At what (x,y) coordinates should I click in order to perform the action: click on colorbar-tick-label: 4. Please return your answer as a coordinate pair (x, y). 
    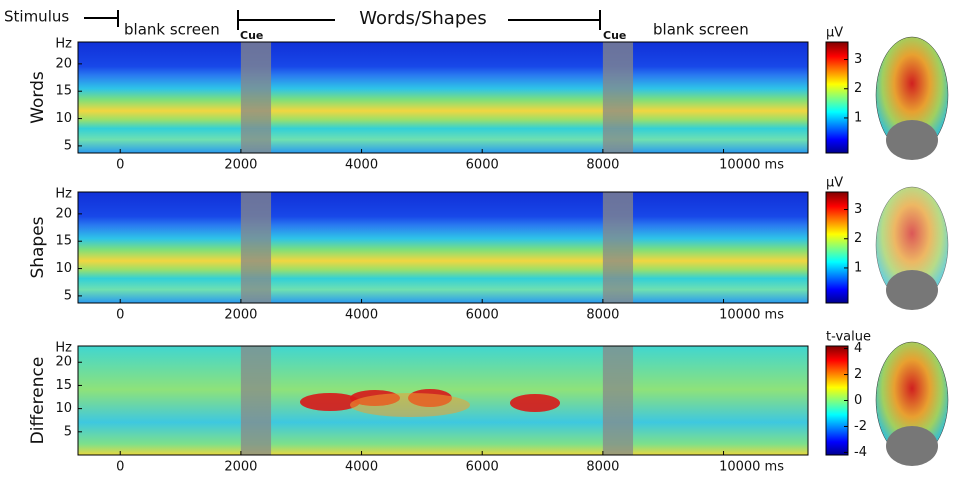
    Looking at the image, I should click on (858, 348).